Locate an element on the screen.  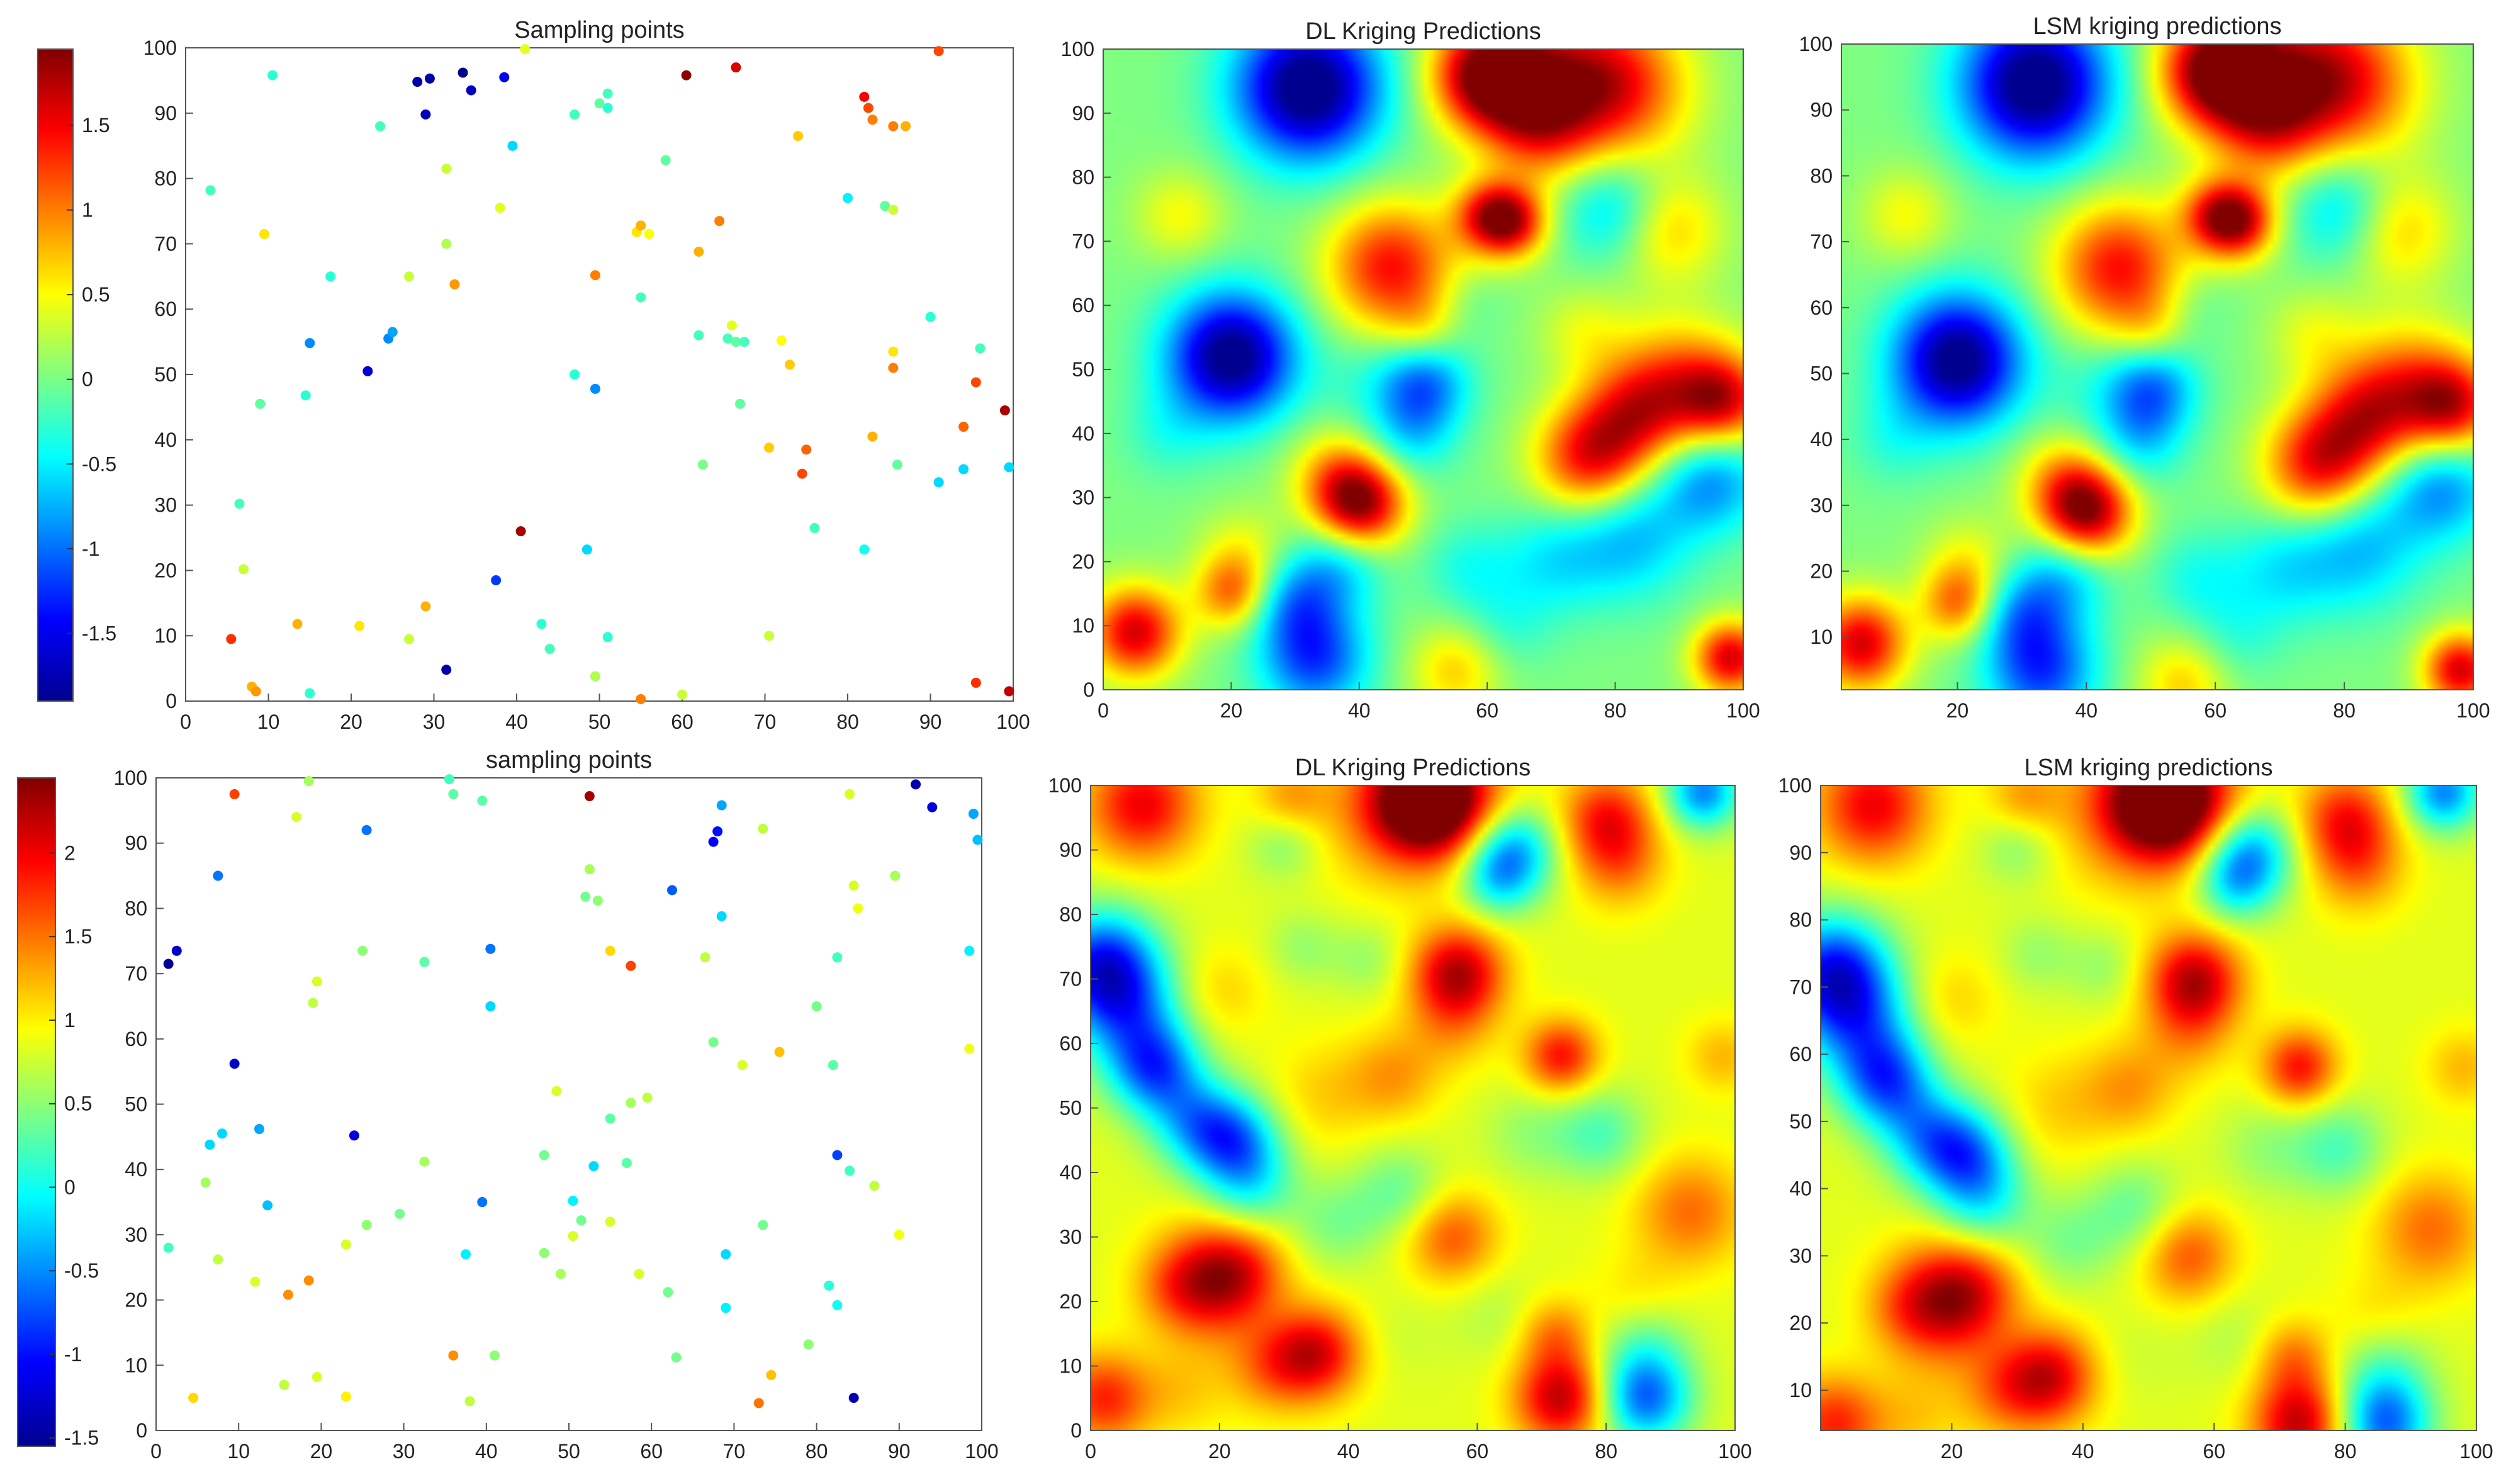
colorbar-tick-label: 2 is located at coordinates (70, 852).